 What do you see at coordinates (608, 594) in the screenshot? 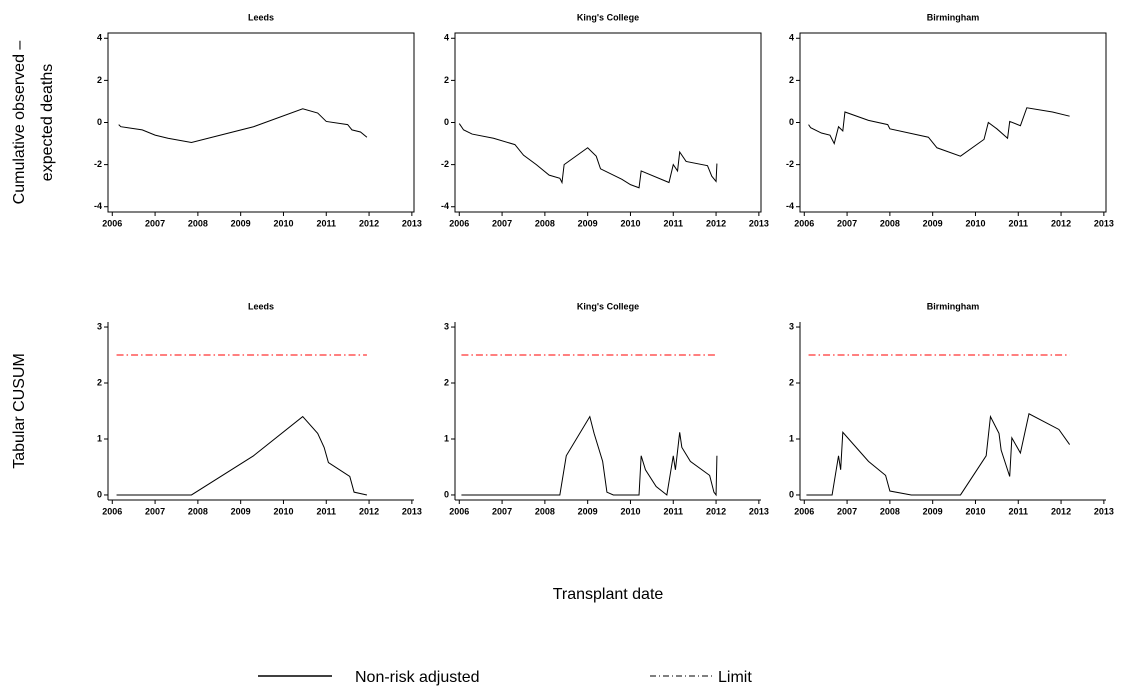
I see `x-axis-label: Transplant date` at bounding box center [608, 594].